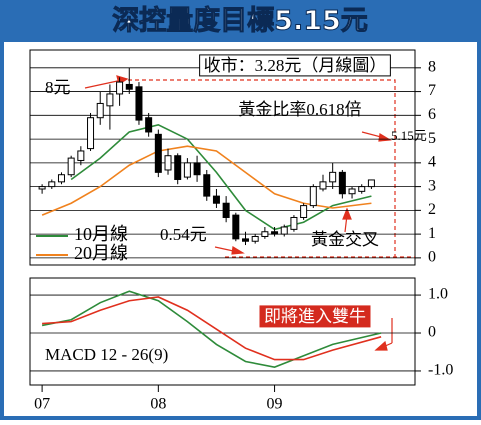 The height and width of the screenshot is (425, 481). What do you see at coordinates (42, 404) in the screenshot?
I see `x-tick-label: 07` at bounding box center [42, 404].